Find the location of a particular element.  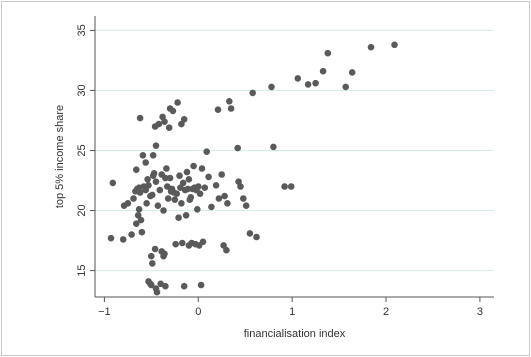

x-tick-label: −1 is located at coordinates (104, 312).